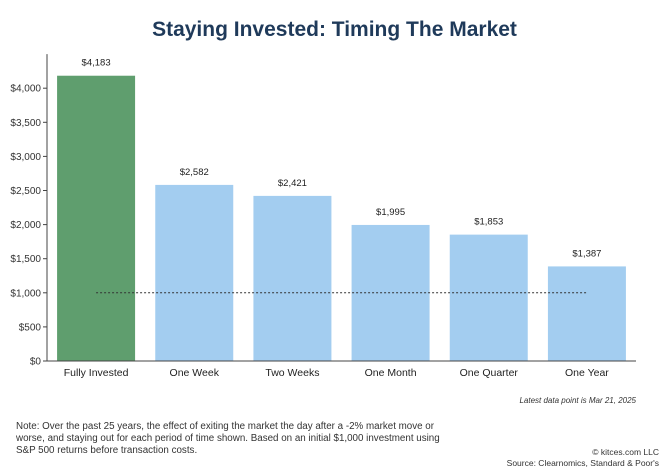 The image size is (669, 472). I want to click on y-tick-label: $2,500, so click(25, 191).